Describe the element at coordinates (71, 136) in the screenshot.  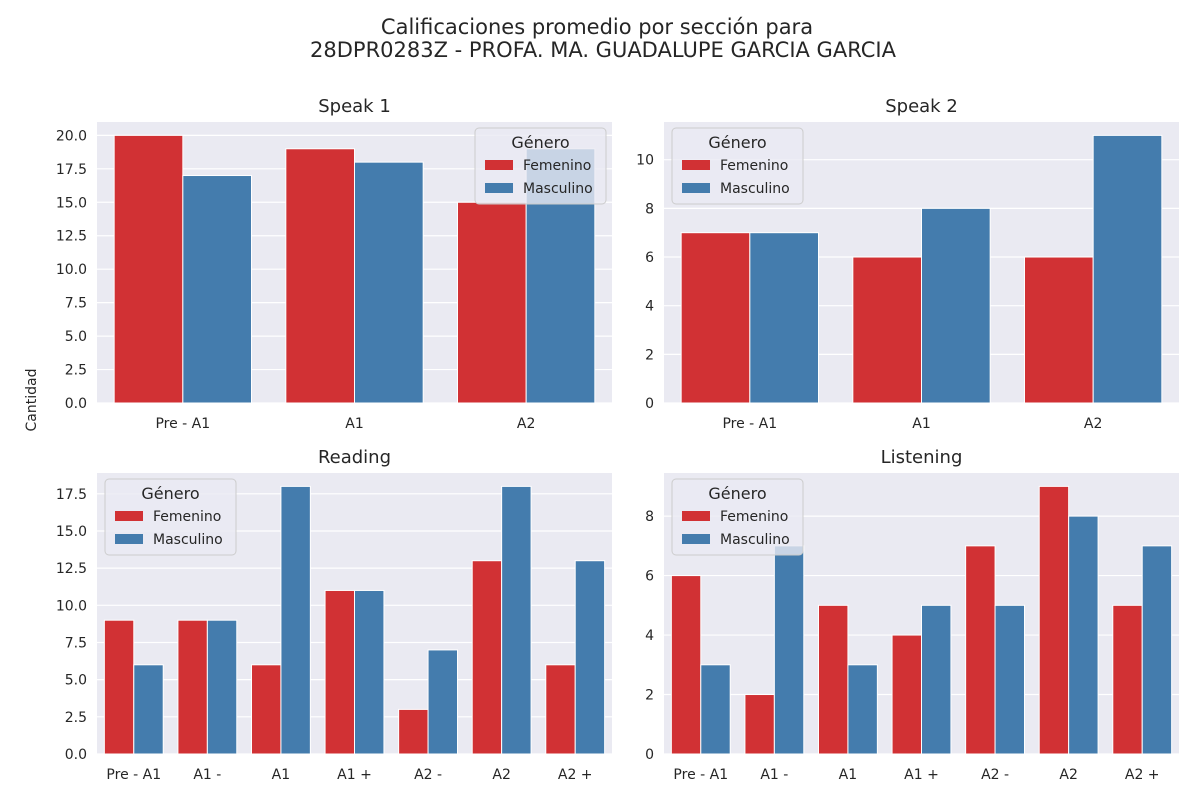
I see `y-tick-label: 20.0` at that location.